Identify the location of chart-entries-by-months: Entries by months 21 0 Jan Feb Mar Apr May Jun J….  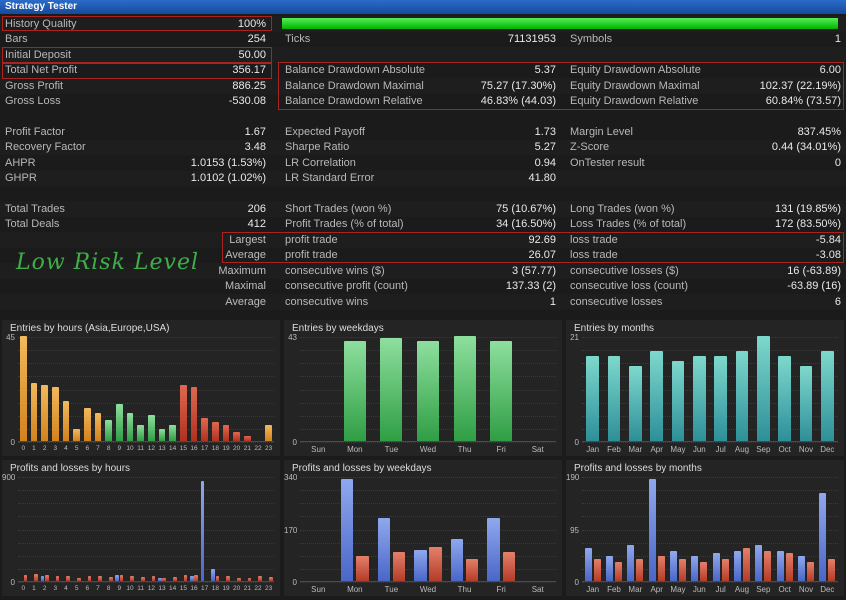
(705, 388).